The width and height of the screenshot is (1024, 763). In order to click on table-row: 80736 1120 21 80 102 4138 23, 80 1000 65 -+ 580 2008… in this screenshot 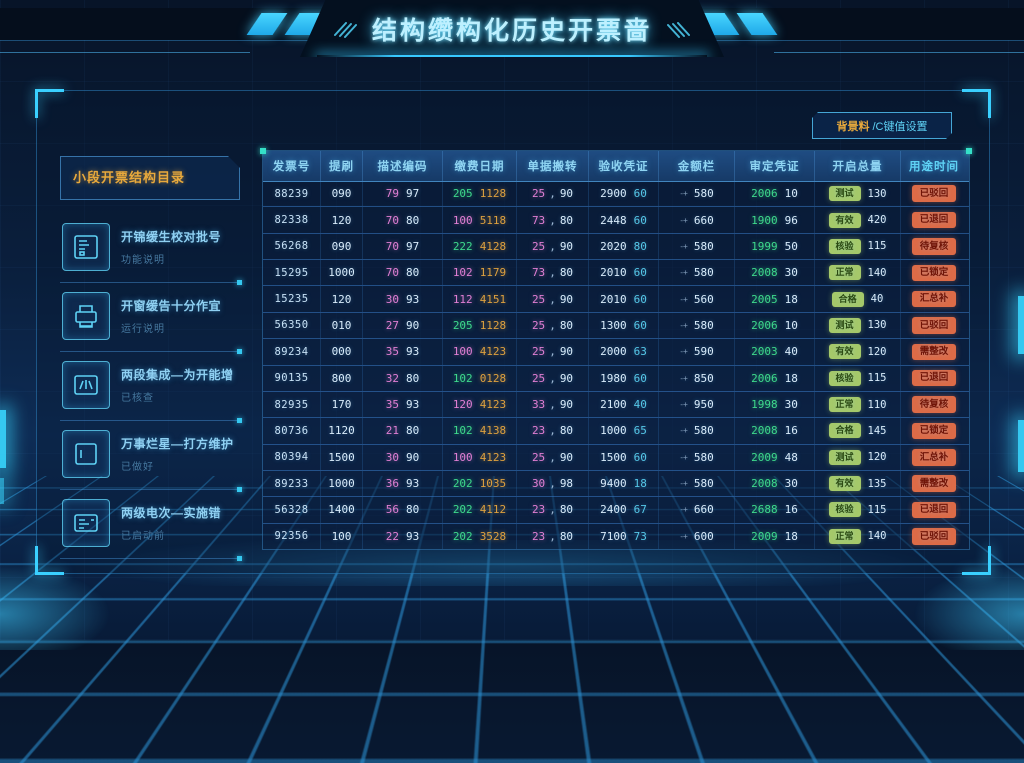, I will do `click(616, 431)`.